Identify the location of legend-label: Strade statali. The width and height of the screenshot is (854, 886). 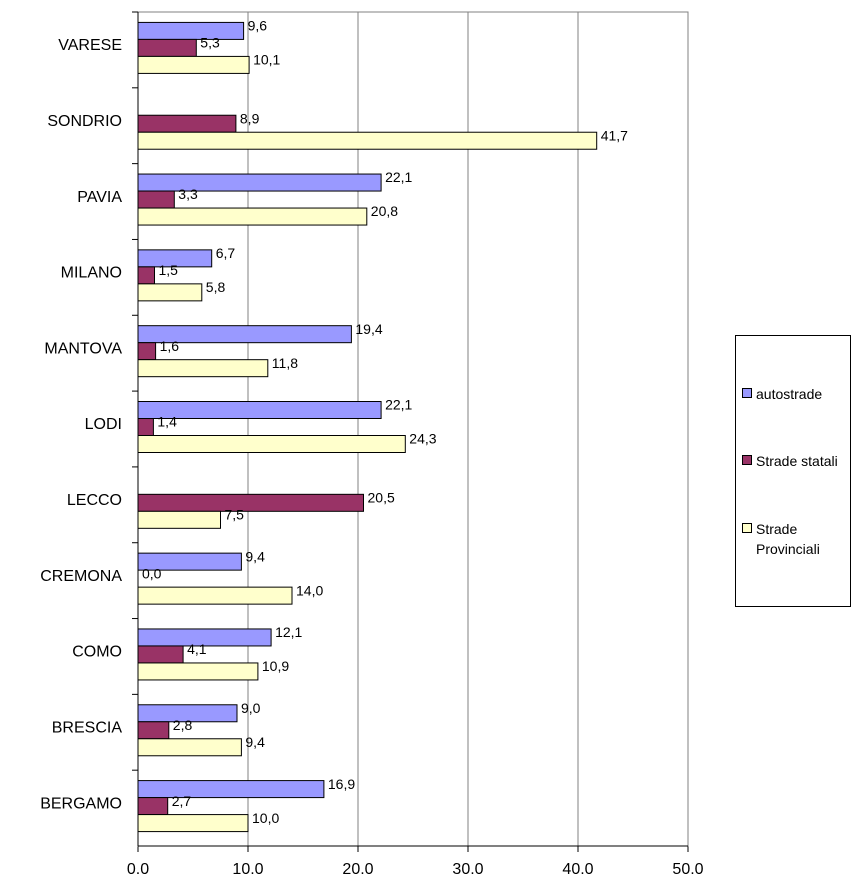
(797, 461).